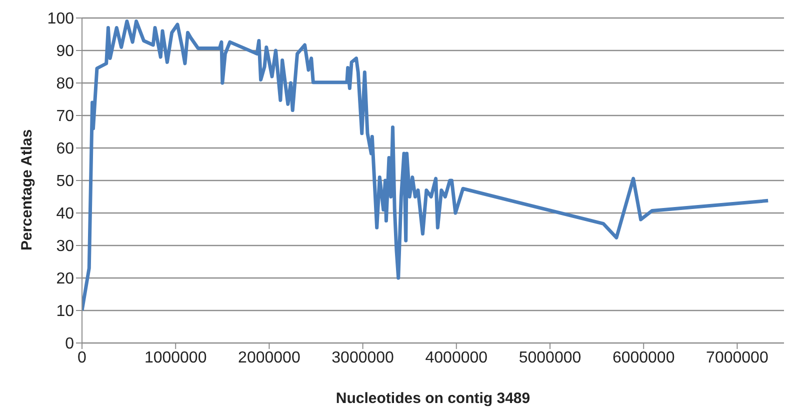  Describe the element at coordinates (175, 357) in the screenshot. I see `x-tick-label: 1000000` at that location.